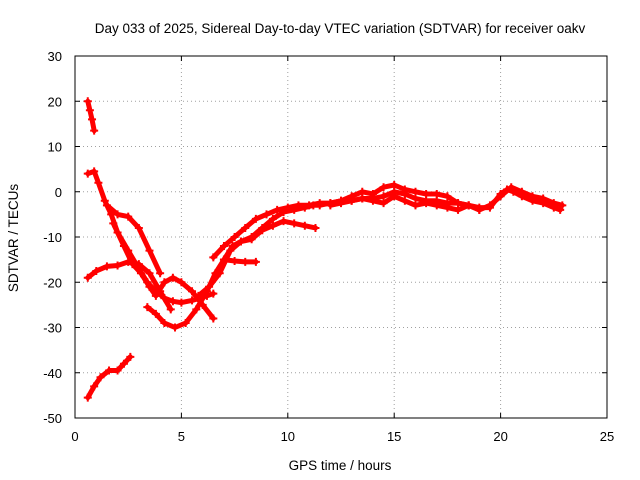 This screenshot has height=480, width=640. What do you see at coordinates (55, 101) in the screenshot?
I see `y-tick-label: 20` at bounding box center [55, 101].